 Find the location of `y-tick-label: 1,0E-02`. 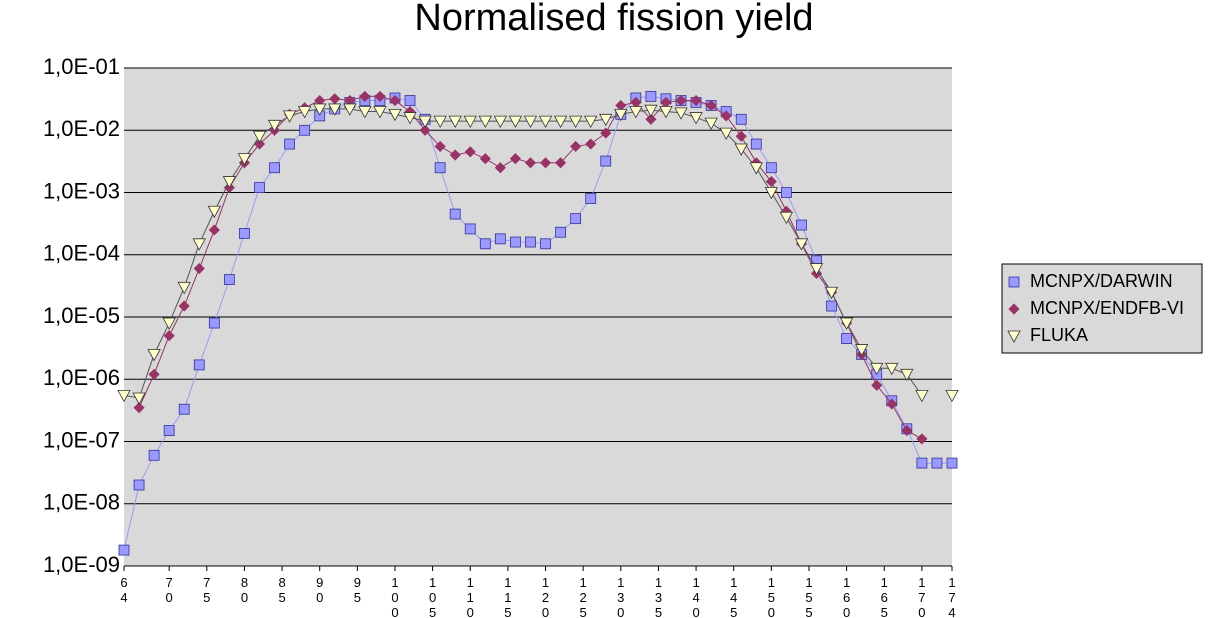

y-tick-label: 1,0E-02 is located at coordinates (81, 128).